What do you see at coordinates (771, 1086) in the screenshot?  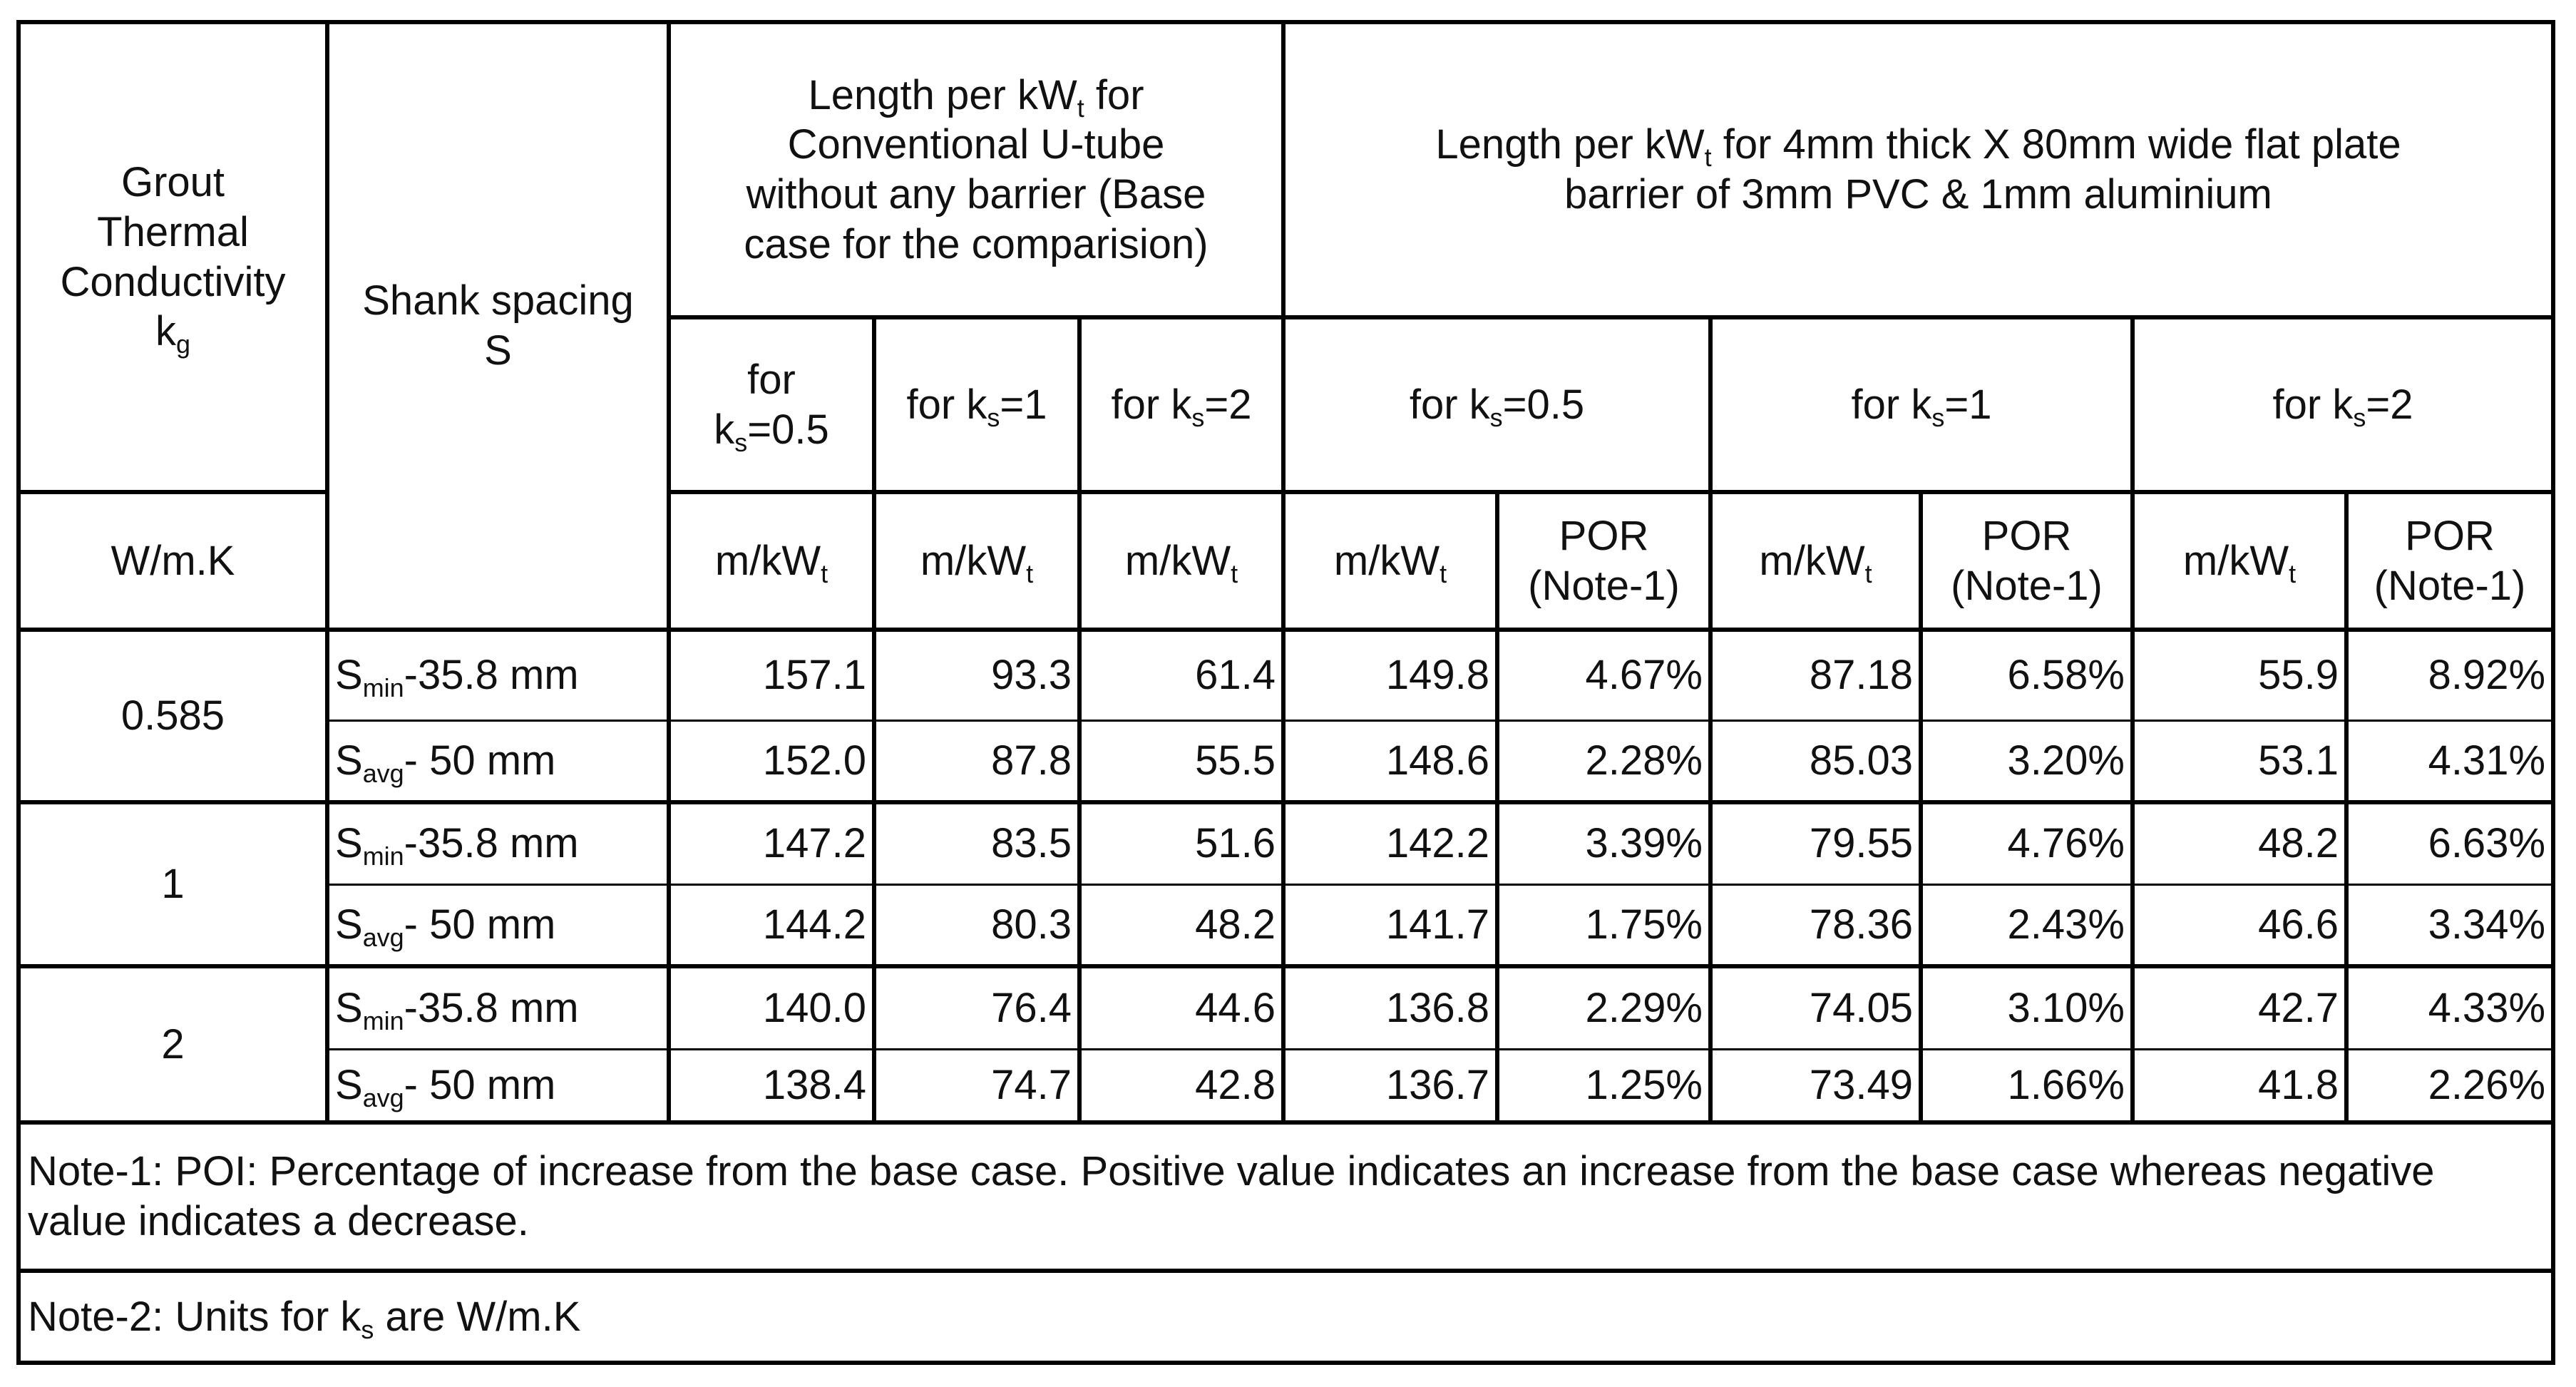 I see `value-cell: 138.4` at bounding box center [771, 1086].